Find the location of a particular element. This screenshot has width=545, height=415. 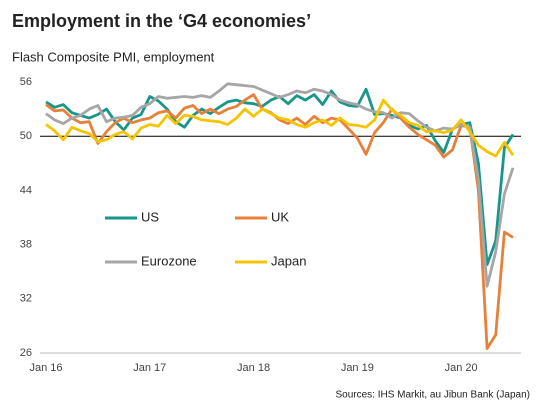

x-tick-label: Jan 20 is located at coordinates (461, 368).